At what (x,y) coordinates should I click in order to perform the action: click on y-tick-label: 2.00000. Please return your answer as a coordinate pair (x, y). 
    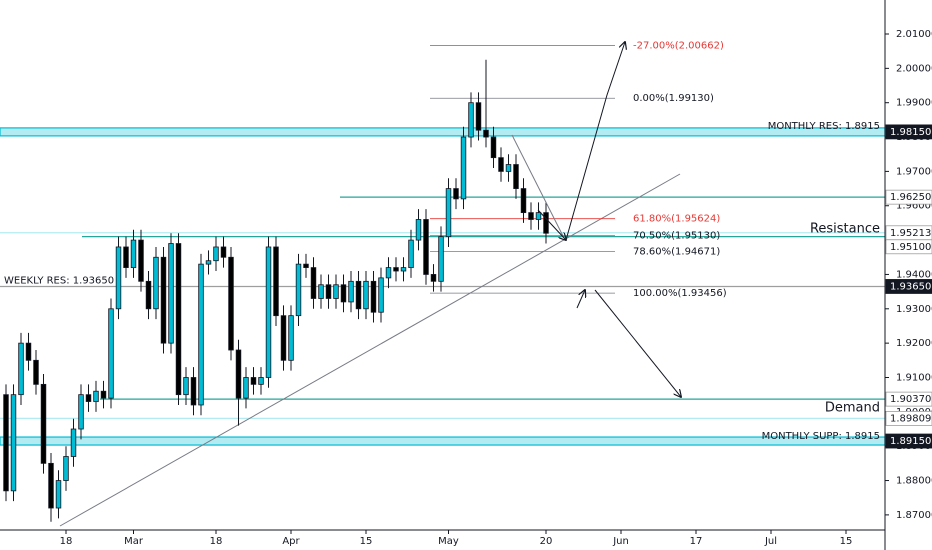
    Looking at the image, I should click on (914, 68).